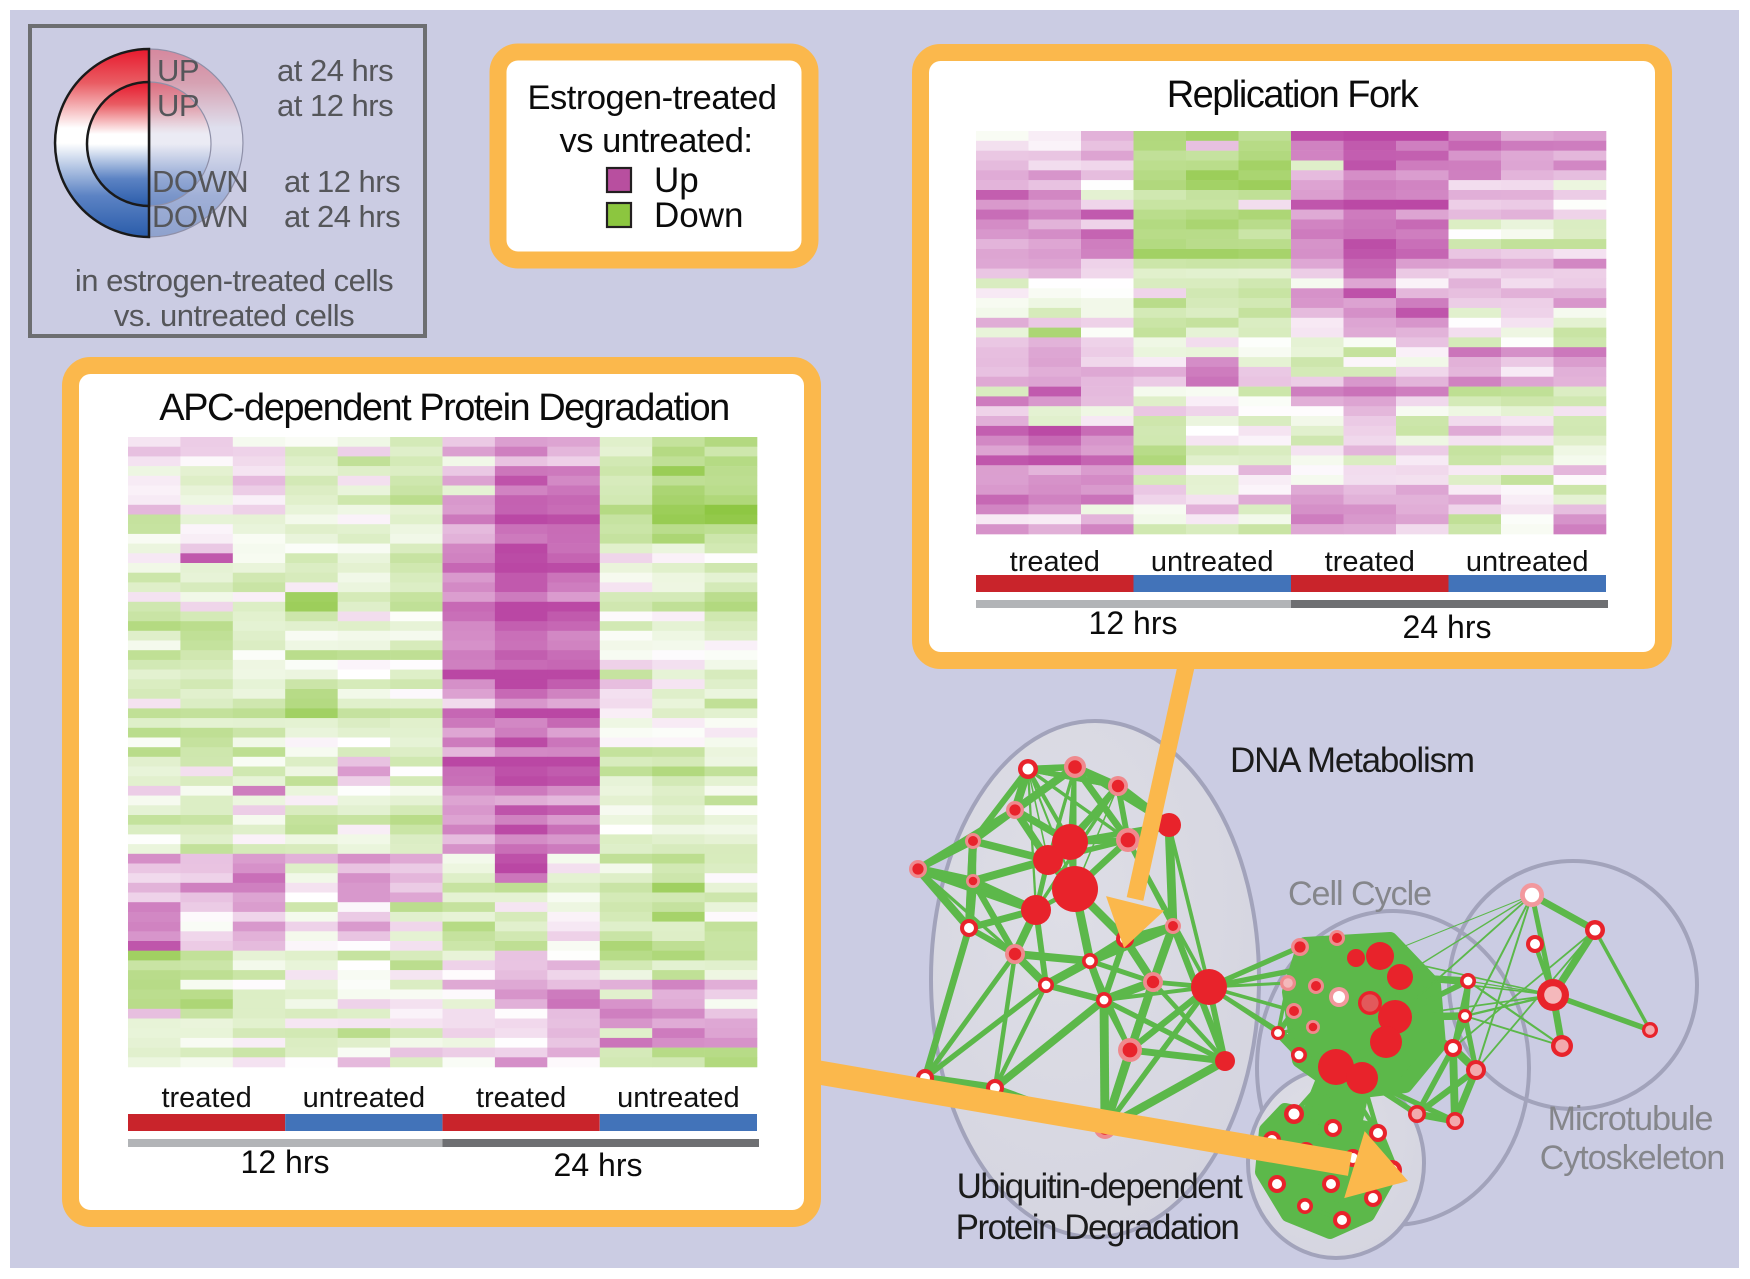 The height and width of the screenshot is (1279, 1750). I want to click on svg-text: Cell Cycle, so click(1359, 894).